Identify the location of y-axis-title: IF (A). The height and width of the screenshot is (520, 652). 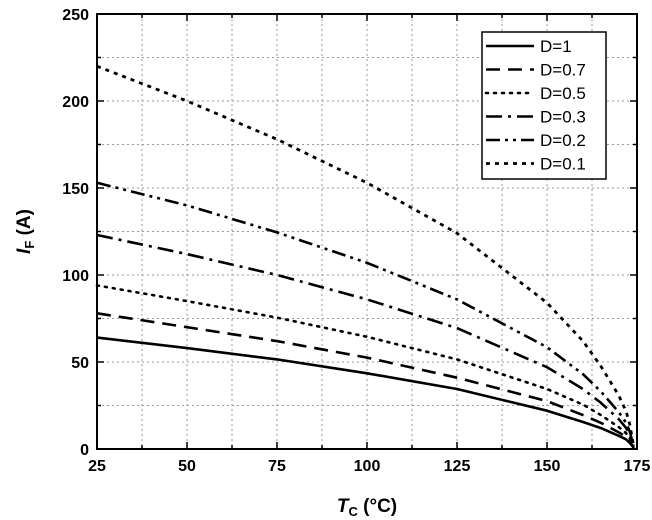
(25, 231).